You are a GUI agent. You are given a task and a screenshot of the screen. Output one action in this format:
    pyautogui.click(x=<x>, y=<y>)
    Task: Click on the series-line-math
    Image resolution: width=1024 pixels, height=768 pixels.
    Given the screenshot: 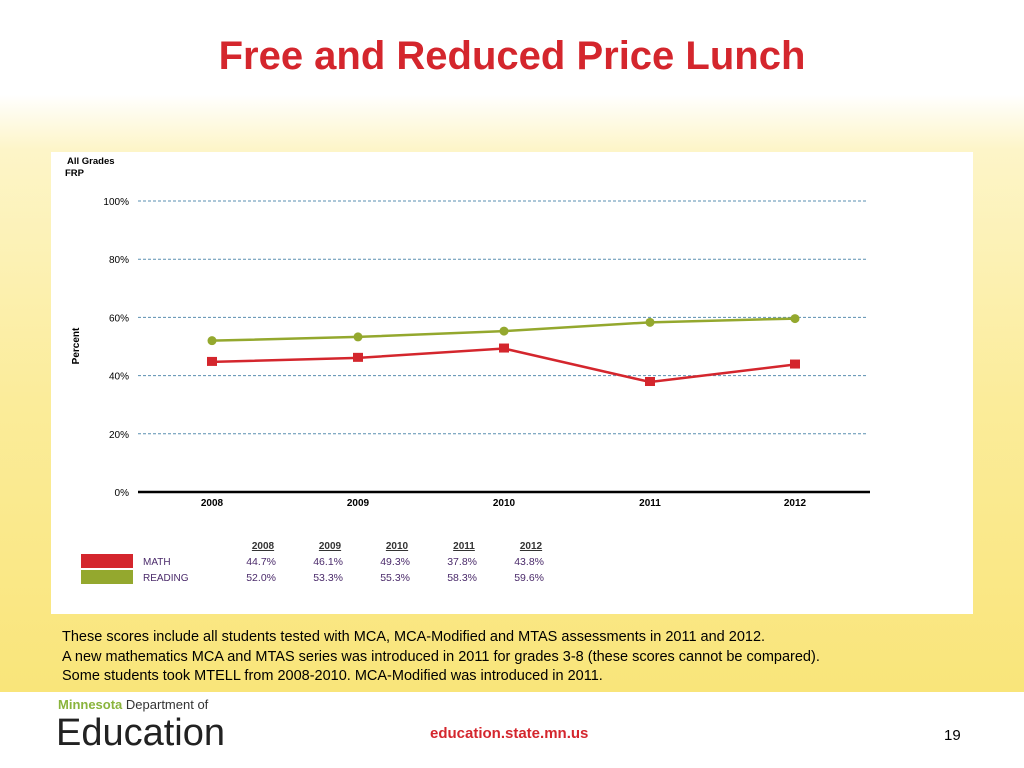 What is the action you would take?
    pyautogui.click(x=503, y=365)
    